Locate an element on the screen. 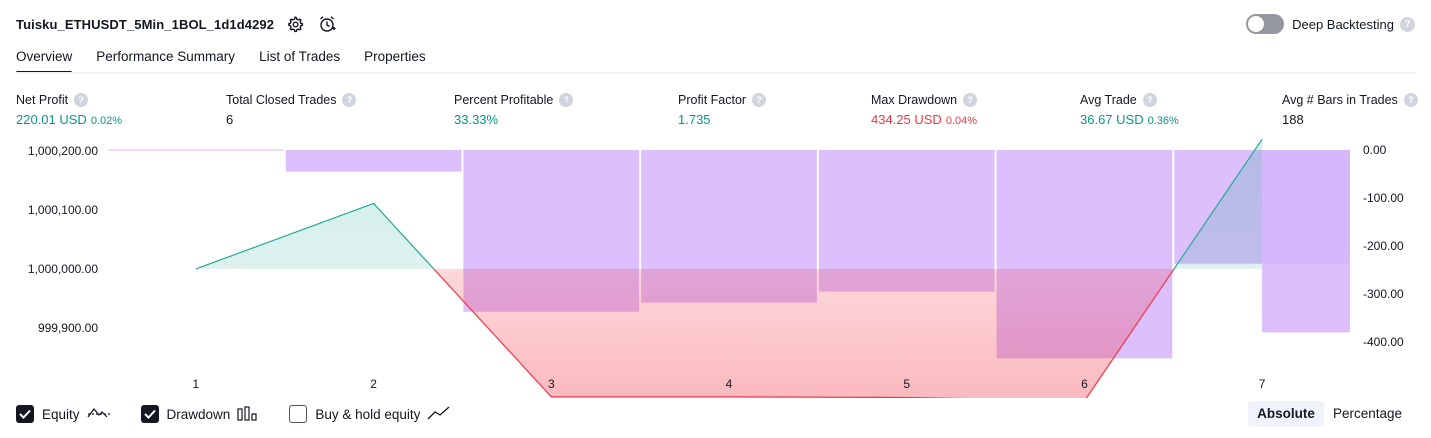 The width and height of the screenshot is (1431, 438). toggle-knob is located at coordinates (1256, 24).